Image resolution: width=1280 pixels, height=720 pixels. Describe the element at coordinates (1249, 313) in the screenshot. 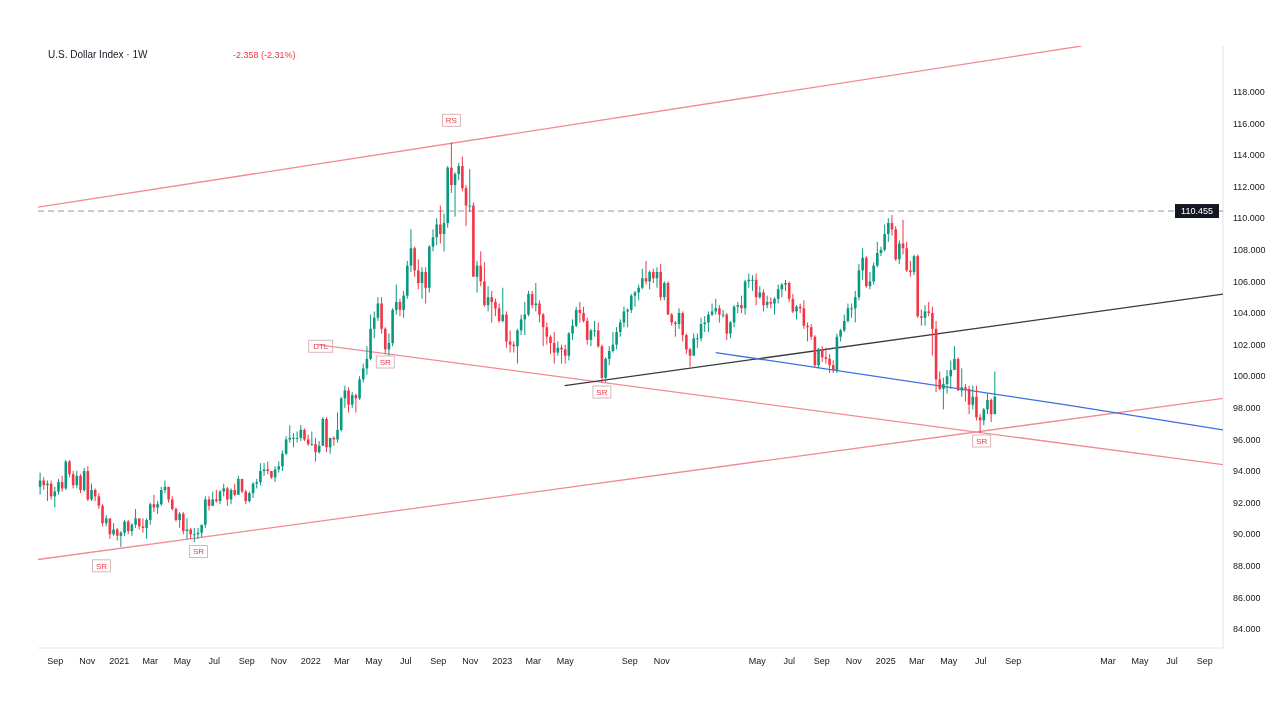

I see `y-tick-label: 104.000` at that location.